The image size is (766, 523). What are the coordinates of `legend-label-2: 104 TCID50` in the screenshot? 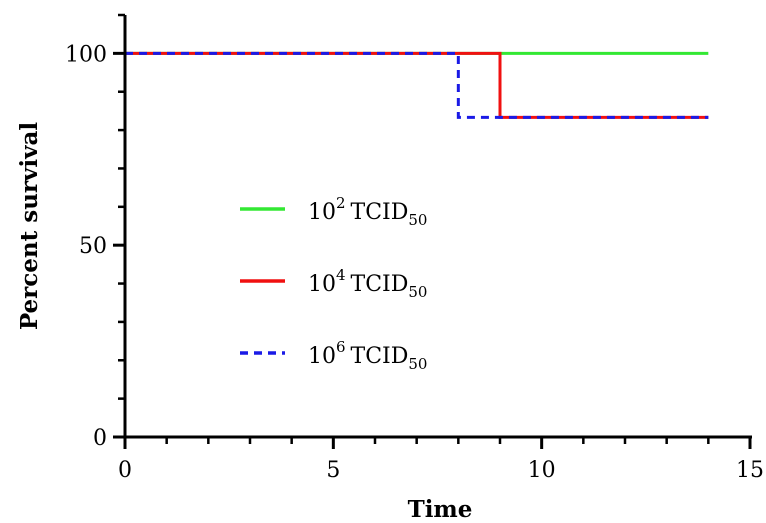 It's located at (367, 283).